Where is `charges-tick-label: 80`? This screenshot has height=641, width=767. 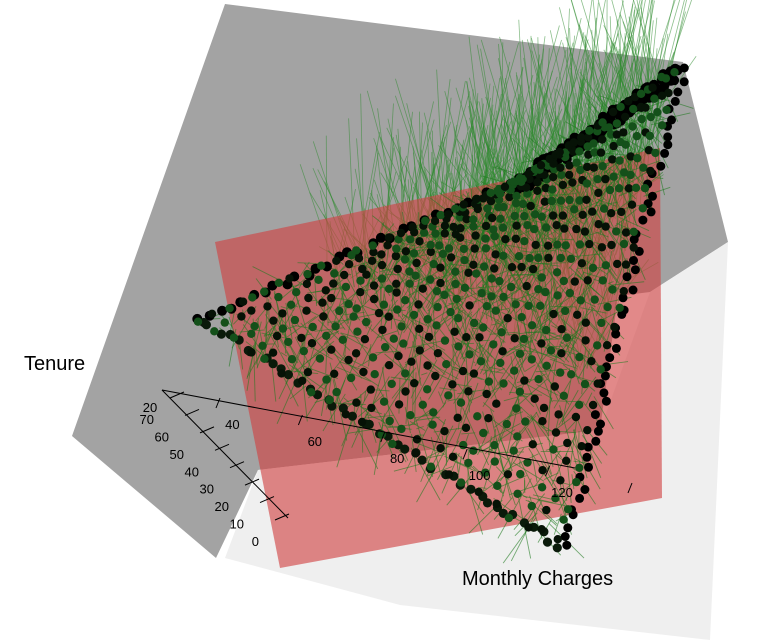
charges-tick-label: 80 is located at coordinates (397, 458).